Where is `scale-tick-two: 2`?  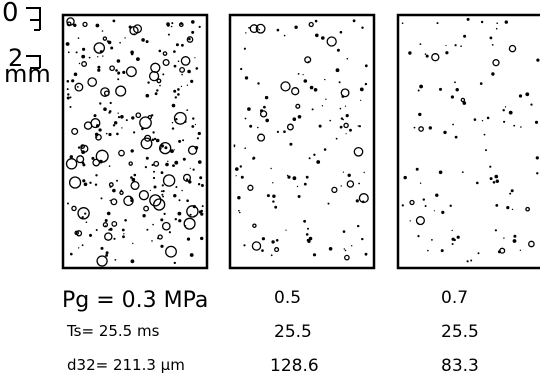 scale-tick-two: 2 is located at coordinates (16, 58).